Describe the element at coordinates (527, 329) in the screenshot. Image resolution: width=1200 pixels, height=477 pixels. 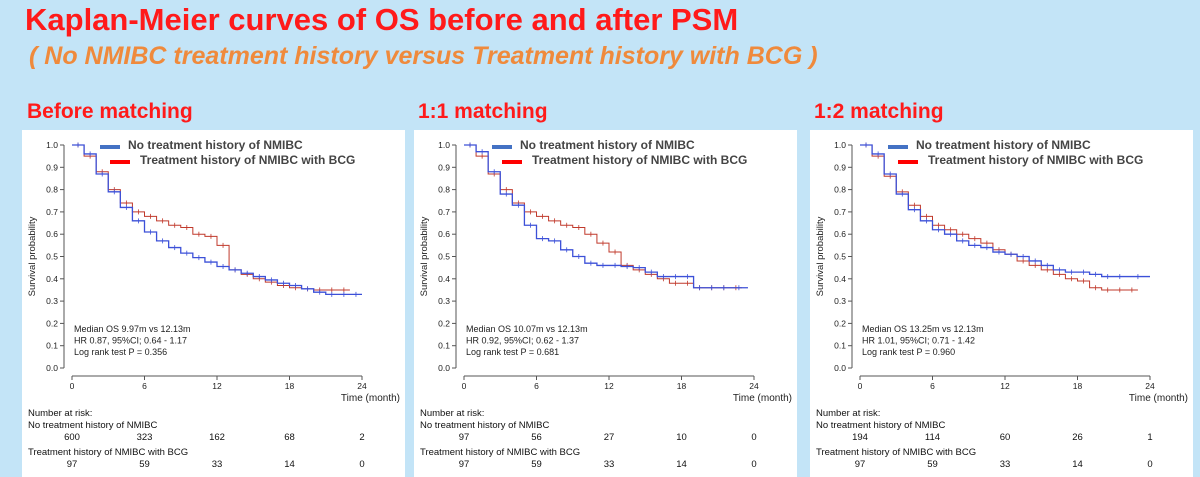
I see `stats-line-1: Median OS 10.07m vs 12.13m` at that location.